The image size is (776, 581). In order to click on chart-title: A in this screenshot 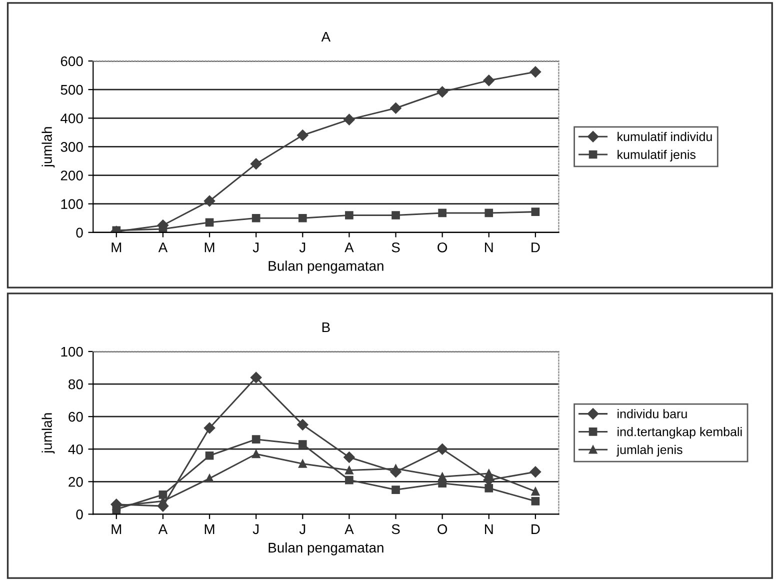, I will do `click(326, 37)`.